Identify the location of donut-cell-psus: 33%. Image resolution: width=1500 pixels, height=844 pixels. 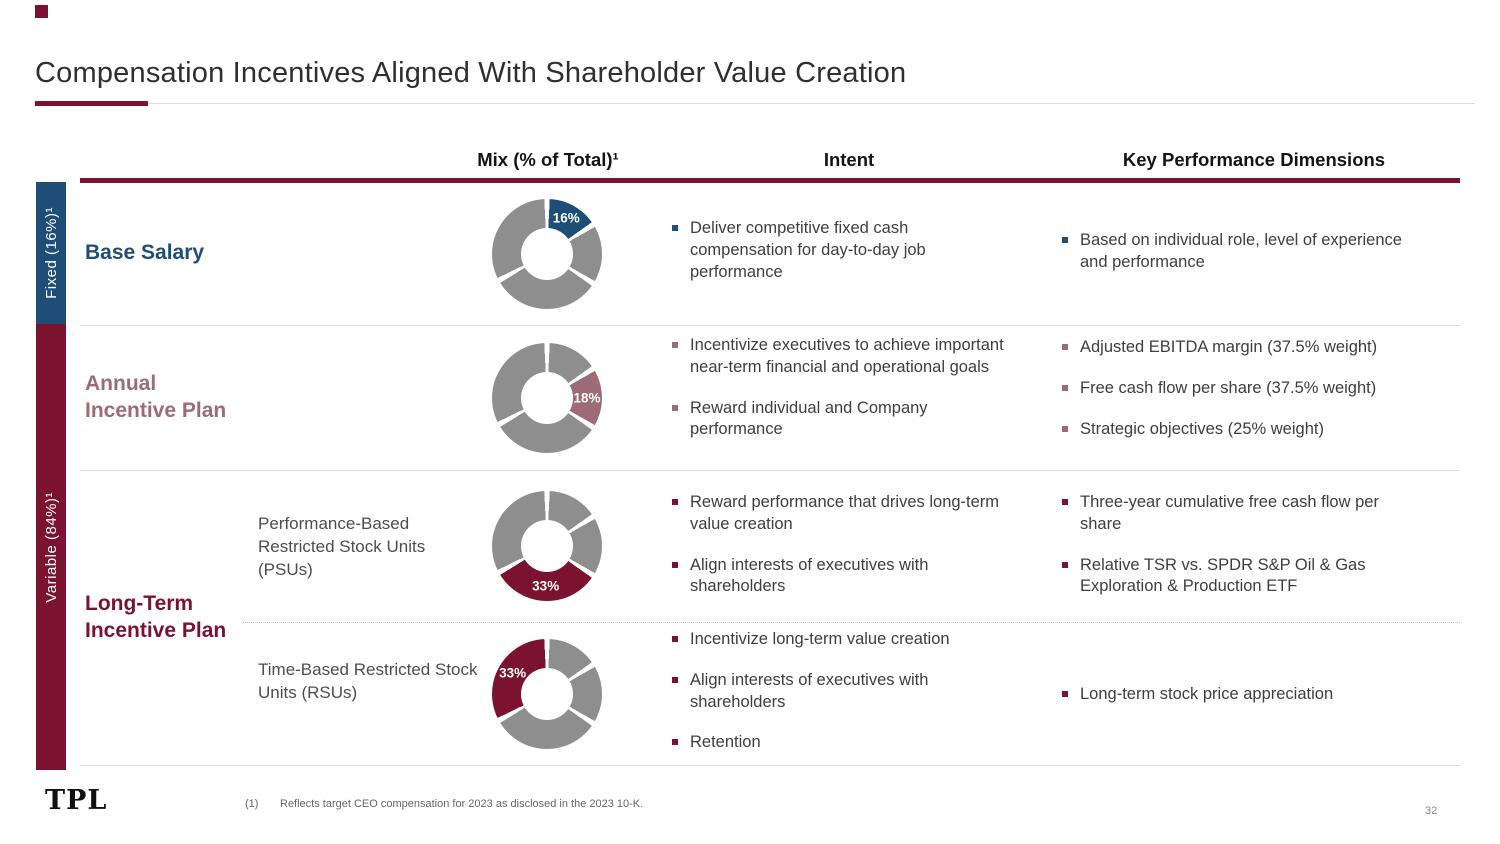
(572, 546).